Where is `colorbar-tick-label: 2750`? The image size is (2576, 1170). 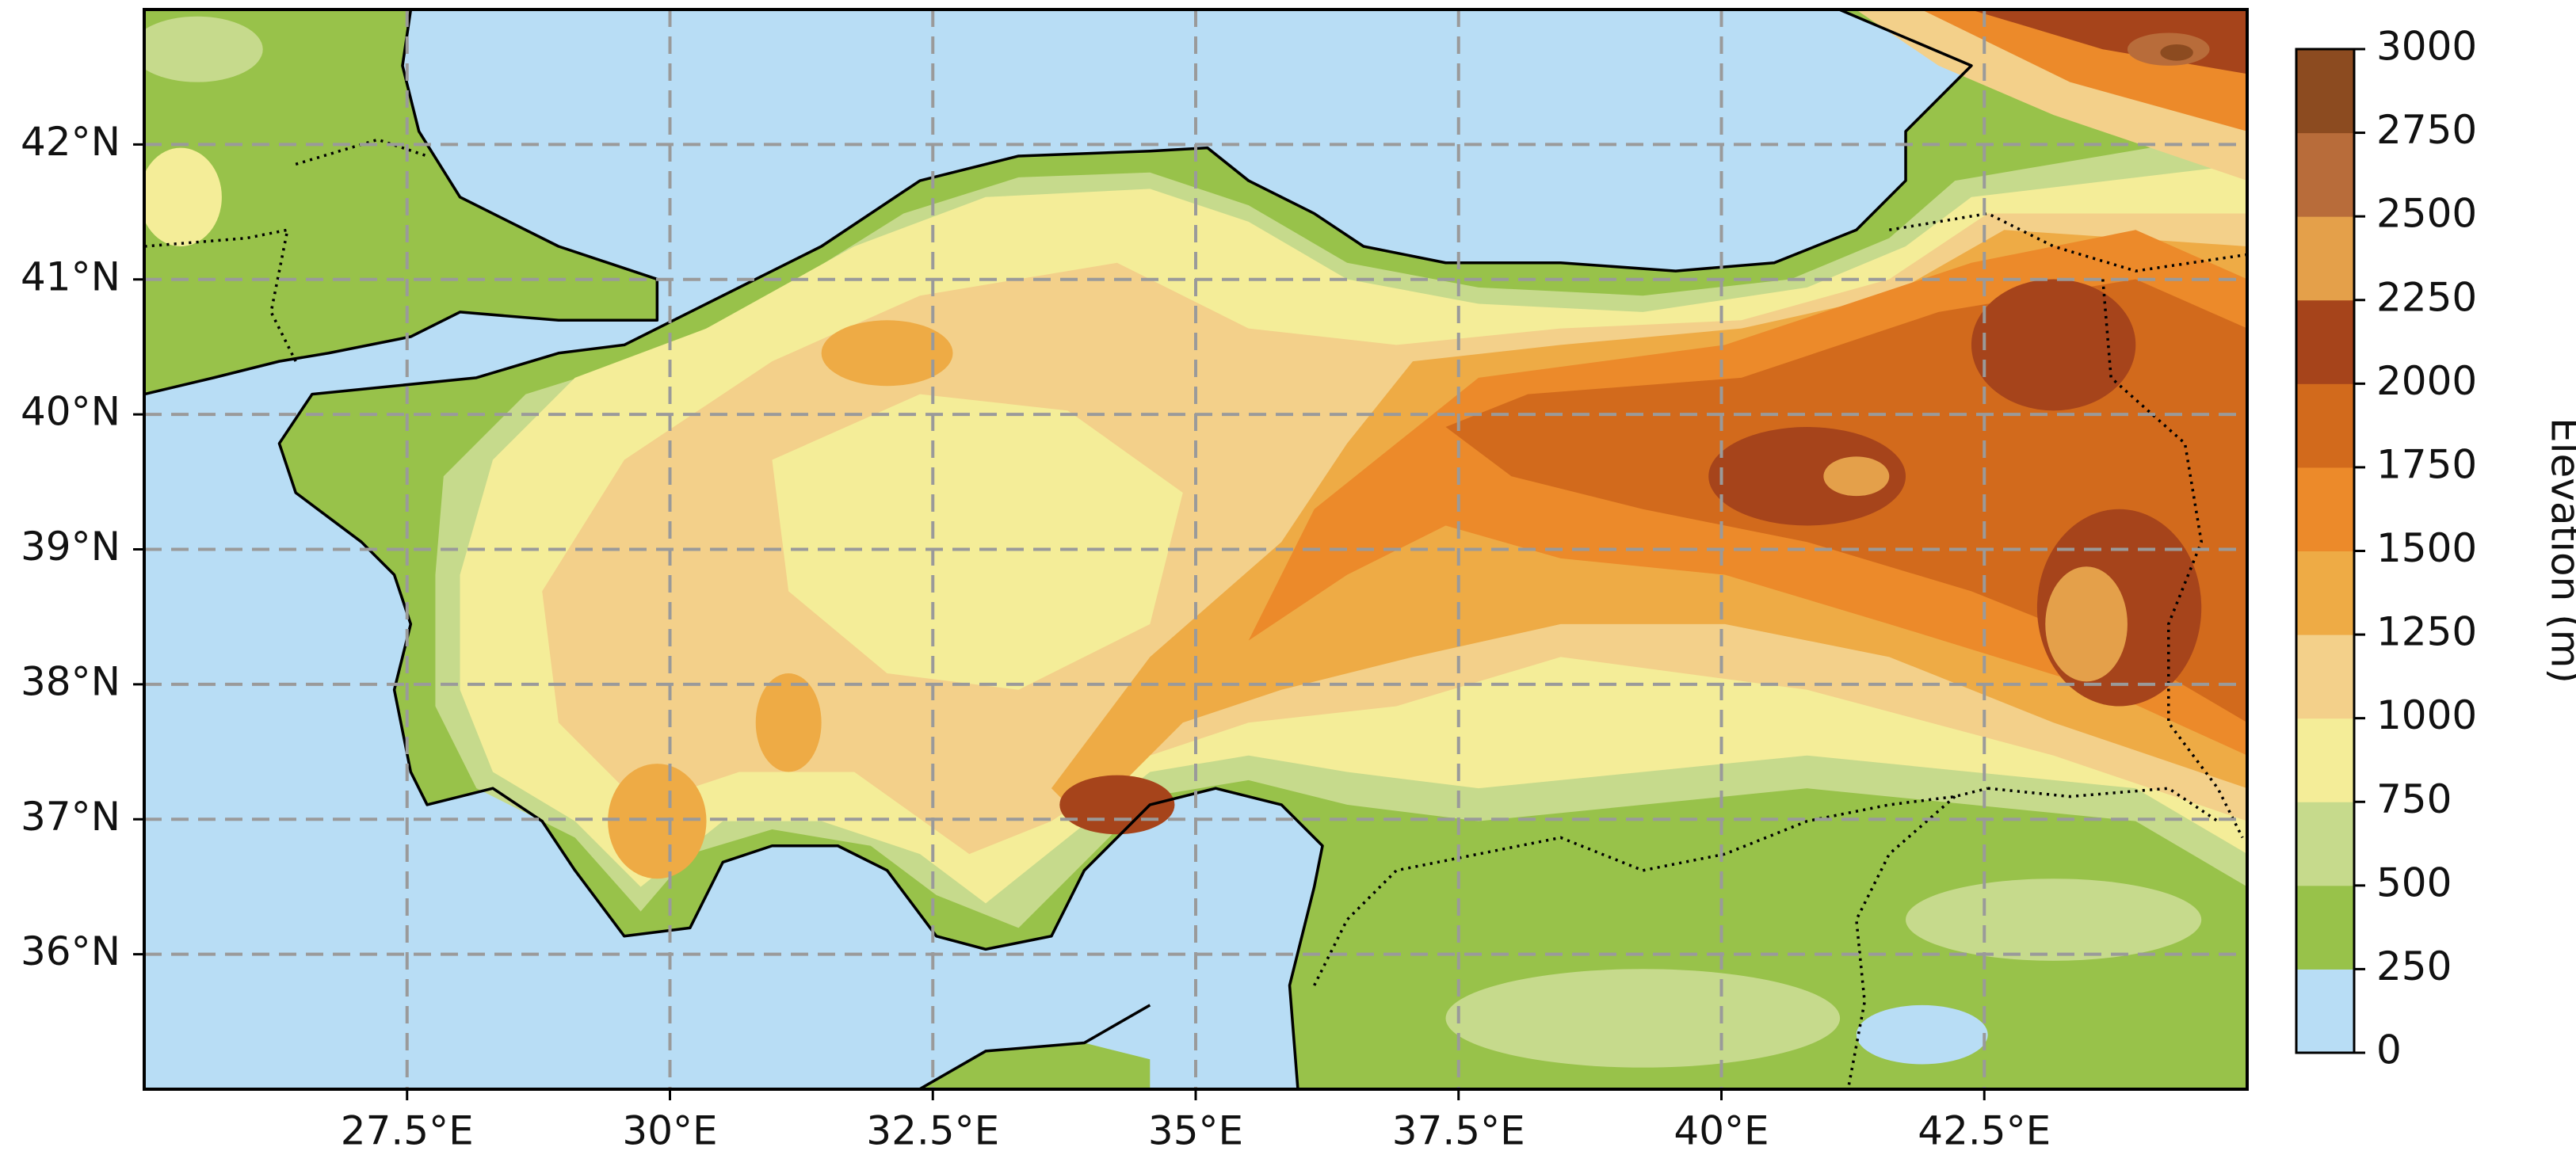
colorbar-tick-label: 2750 is located at coordinates (2426, 130).